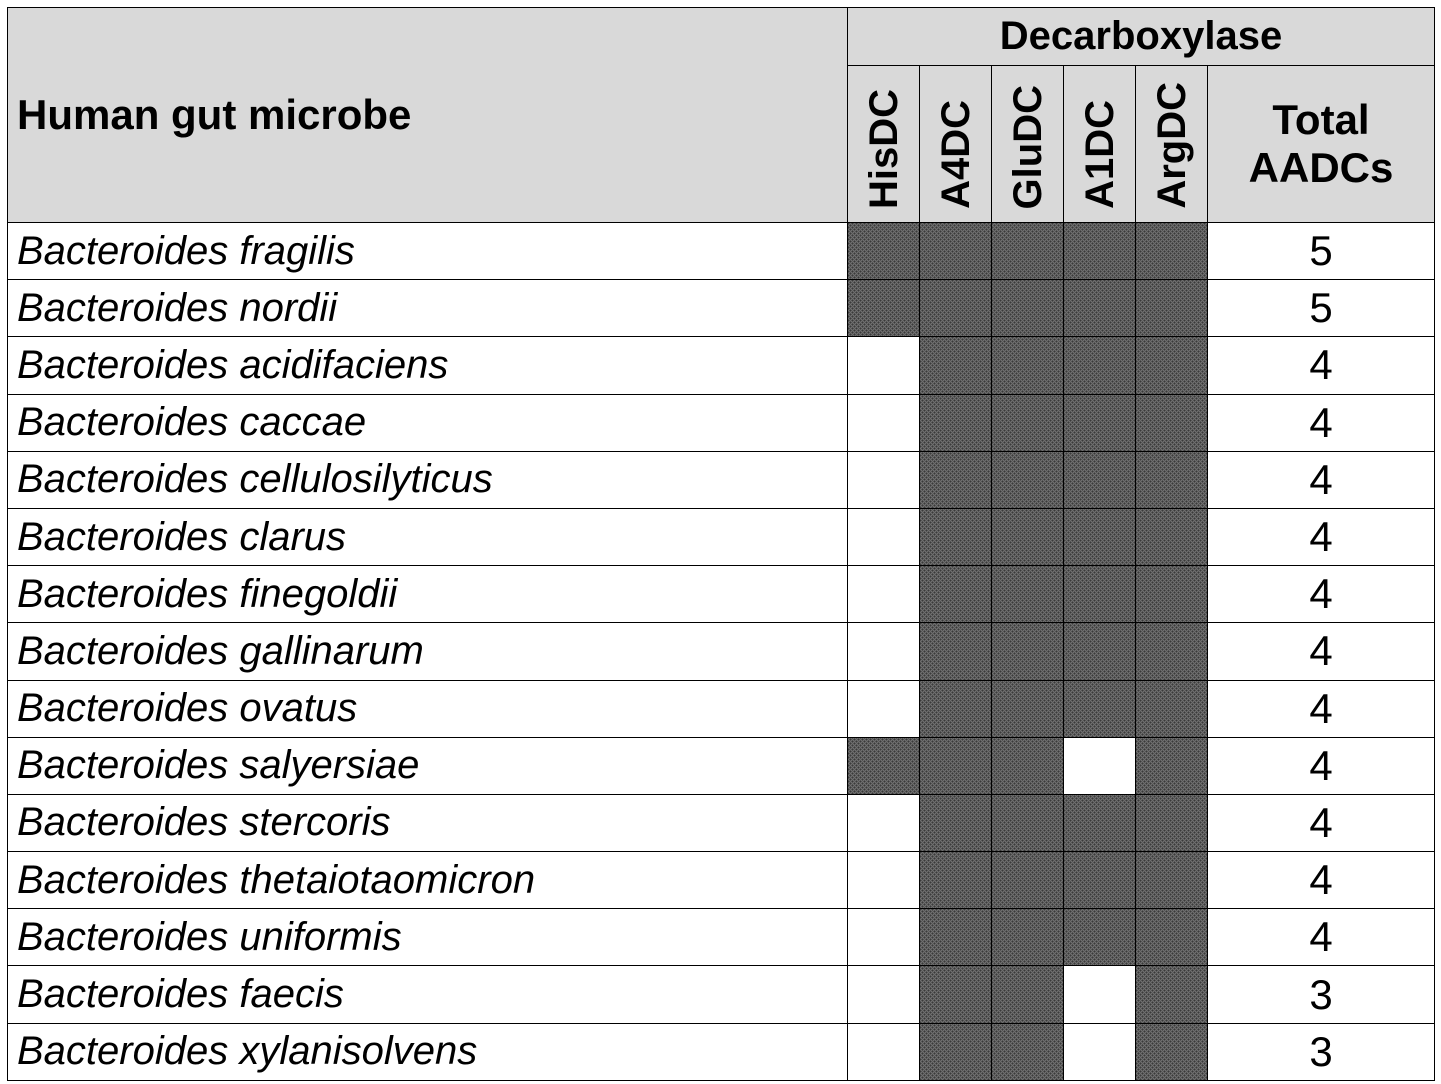 The width and height of the screenshot is (1441, 1084). I want to click on table-row: Bacteroides finegoldii 4, so click(721, 594).